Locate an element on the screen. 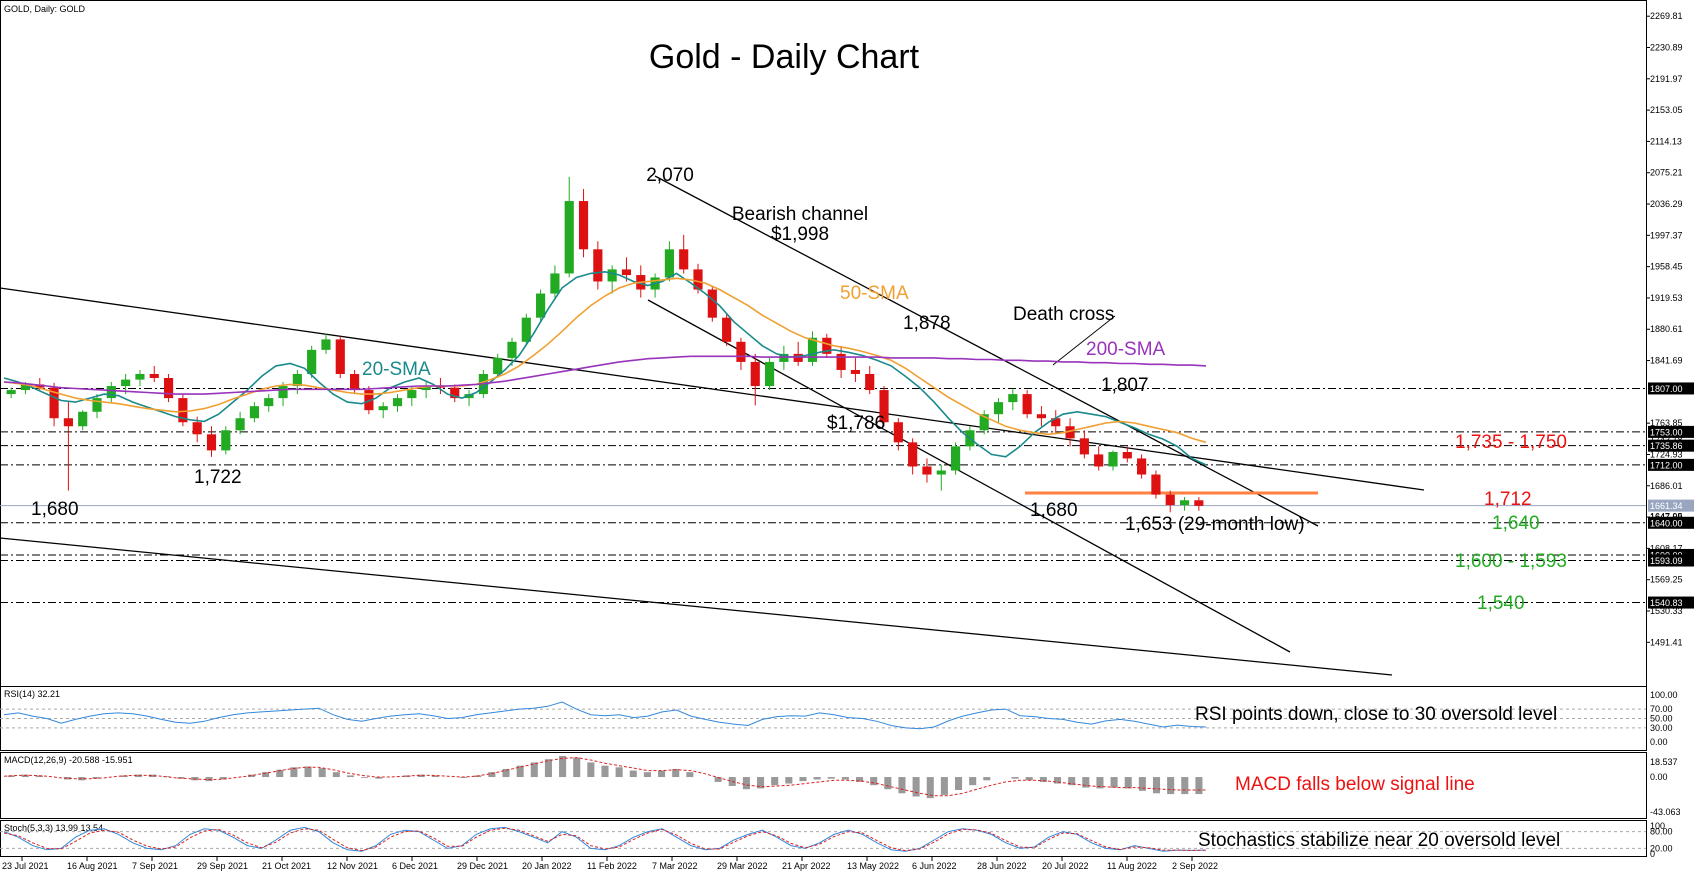 Image resolution: width=1696 pixels, height=877 pixels. x-tick-label: 20 Jul 2022 is located at coordinates (1065, 866).